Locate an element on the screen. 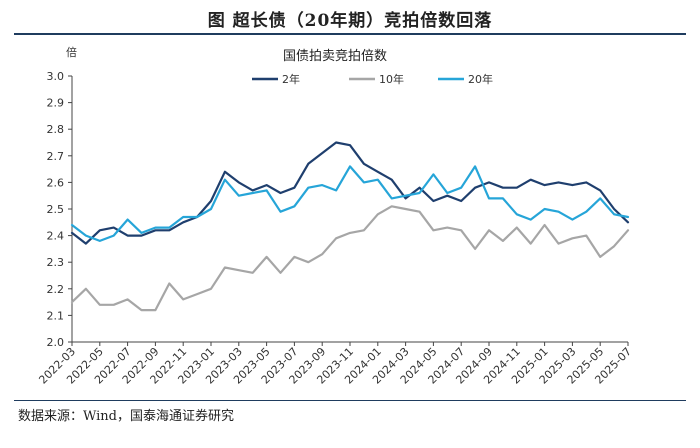 The image size is (700, 448). figure-title: 图 超长债（20年期）竞拍倍数回落 is located at coordinates (350, 21).